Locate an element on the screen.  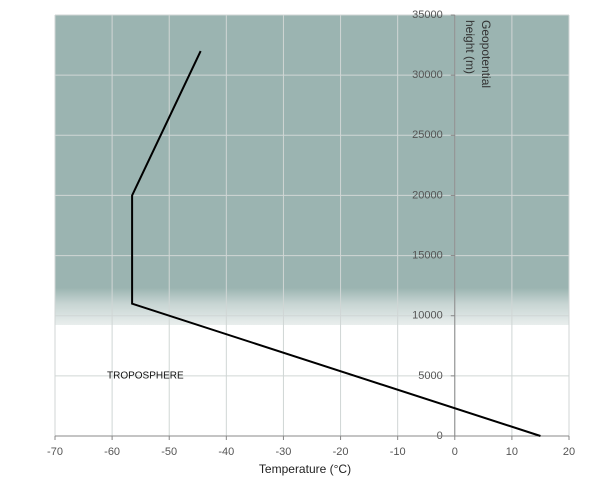
x-tick-label: 20 is located at coordinates (569, 452).